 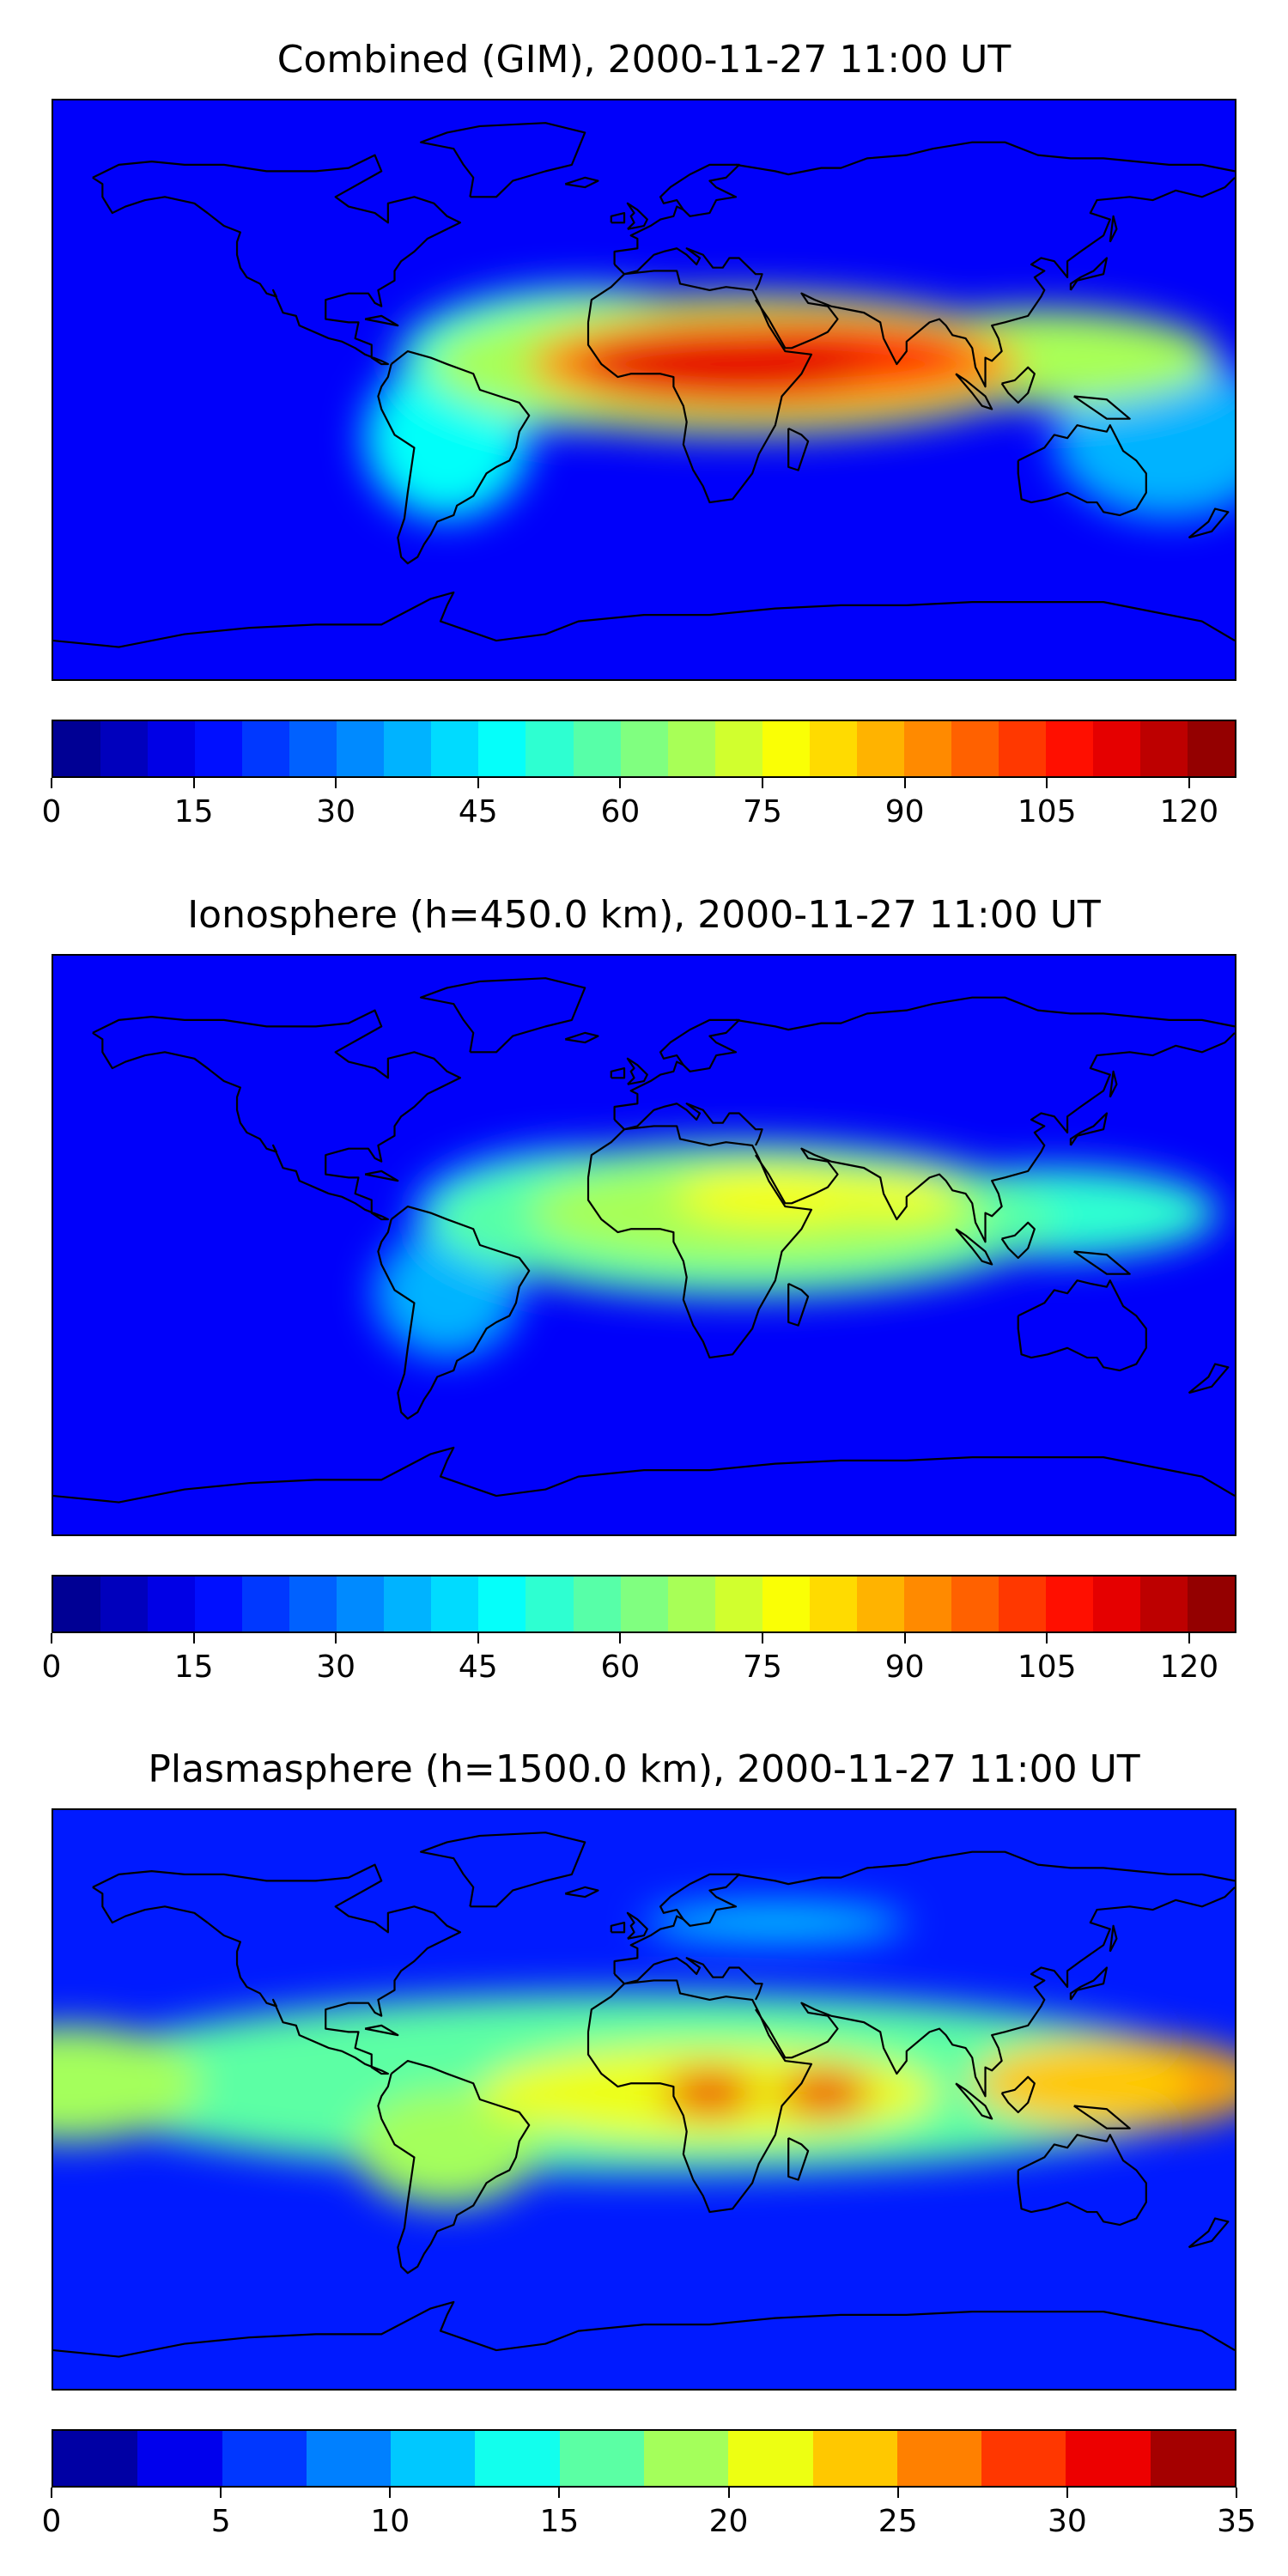 What do you see at coordinates (728, 2522) in the screenshot?
I see `colorbar-tick-label: 20` at bounding box center [728, 2522].